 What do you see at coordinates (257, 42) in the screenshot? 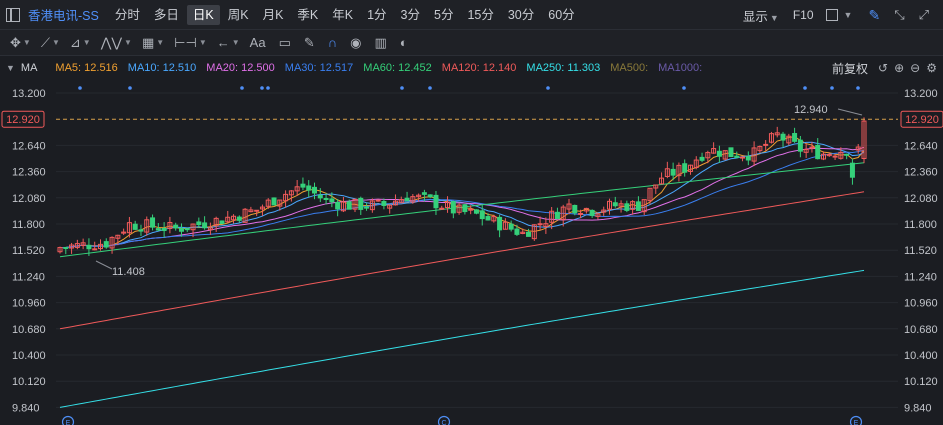
I see `text-icon: Aa` at bounding box center [257, 42].